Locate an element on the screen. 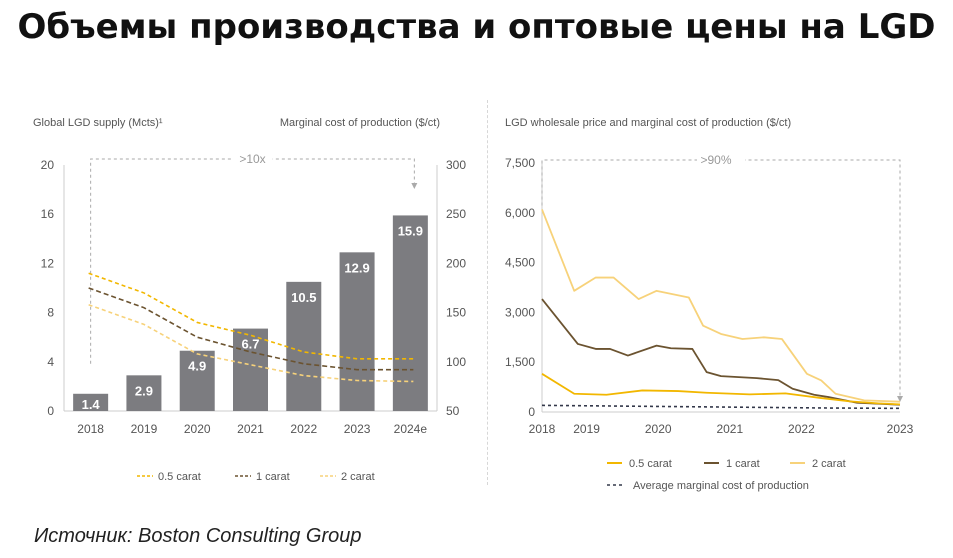 This screenshot has height=558, width=953. bar-2024e is located at coordinates (410, 313).